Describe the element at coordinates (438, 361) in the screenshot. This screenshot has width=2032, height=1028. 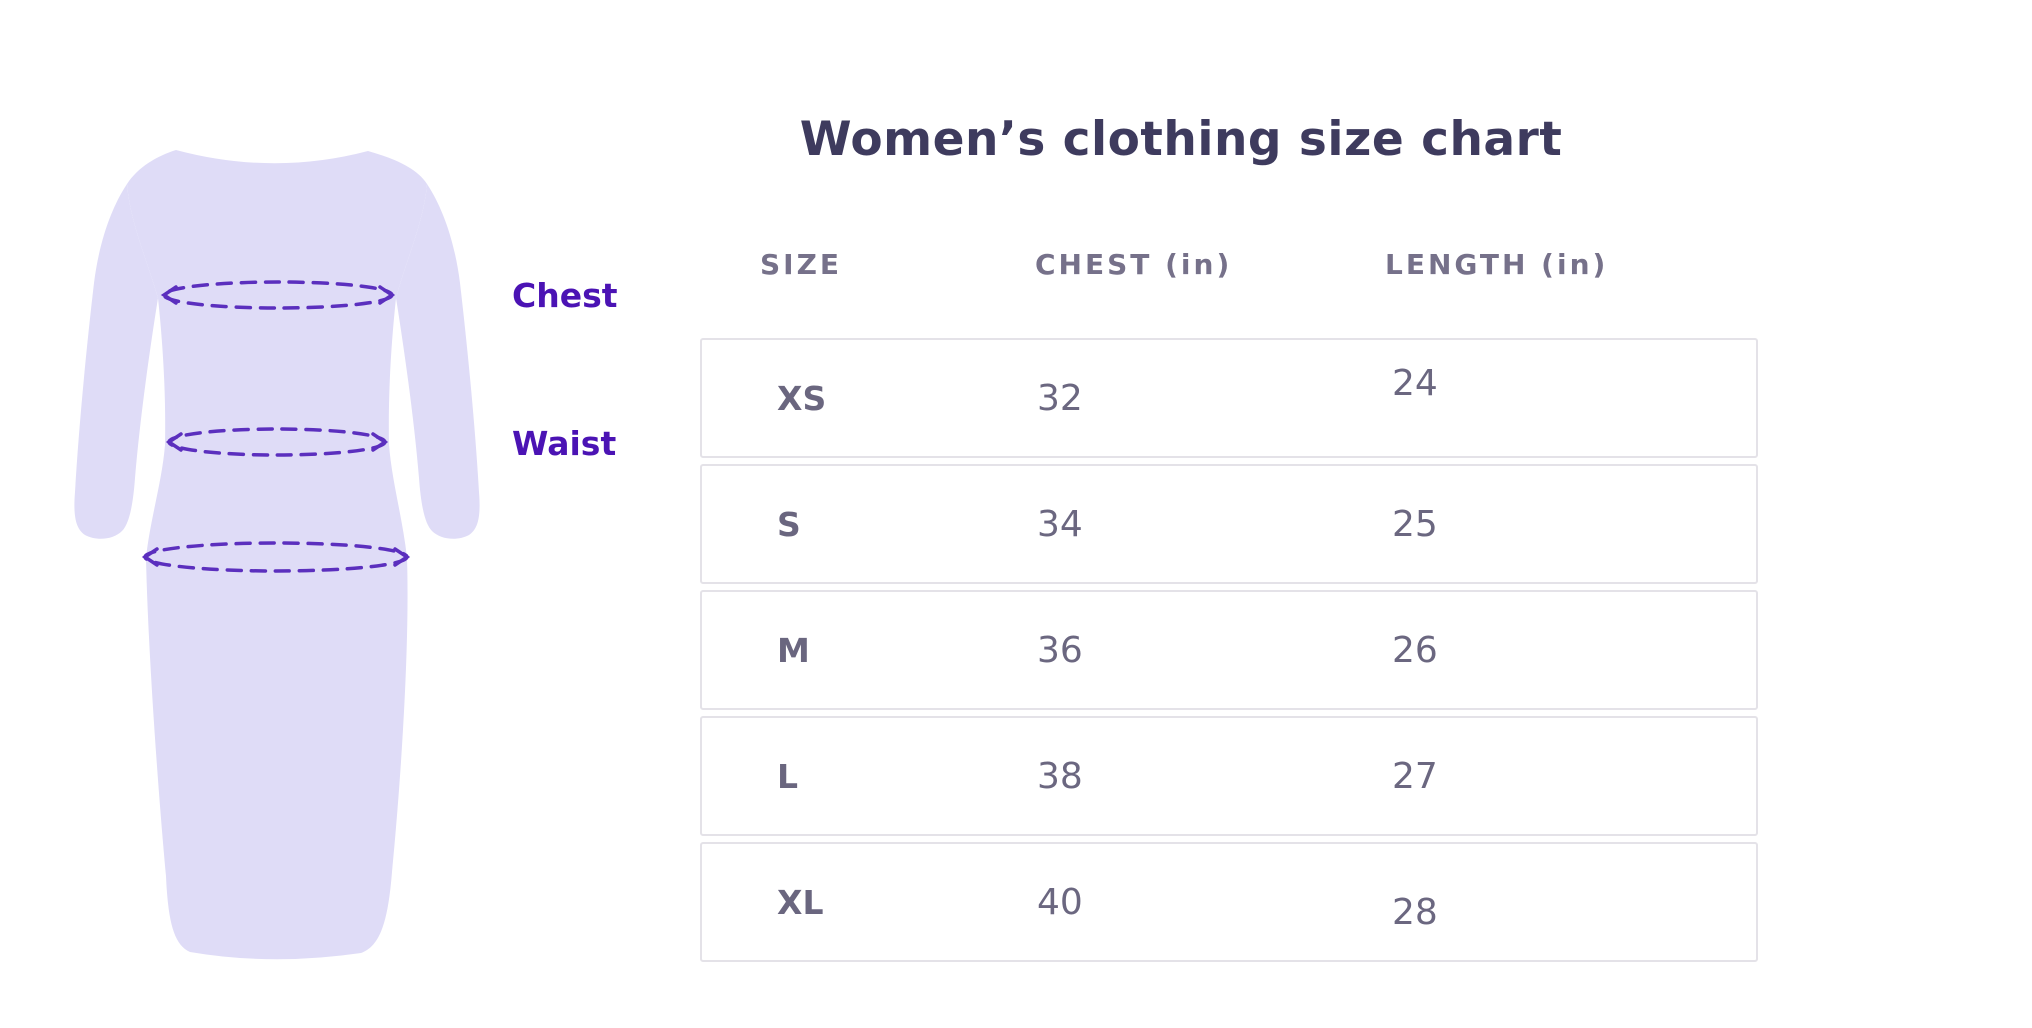
I see `dress-right-sleeve` at that location.